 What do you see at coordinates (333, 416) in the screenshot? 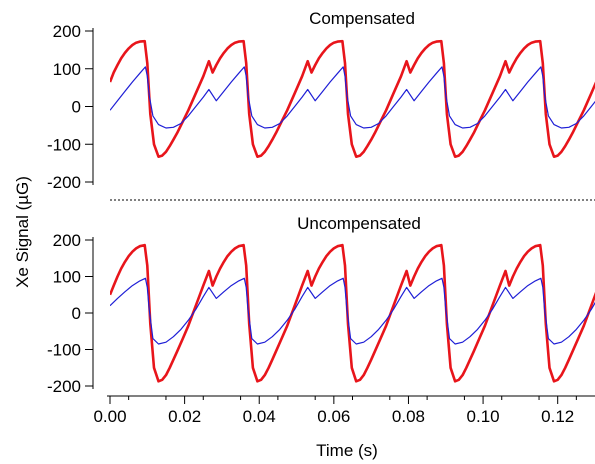
I see `x-tick-label: 0.06` at bounding box center [333, 416].